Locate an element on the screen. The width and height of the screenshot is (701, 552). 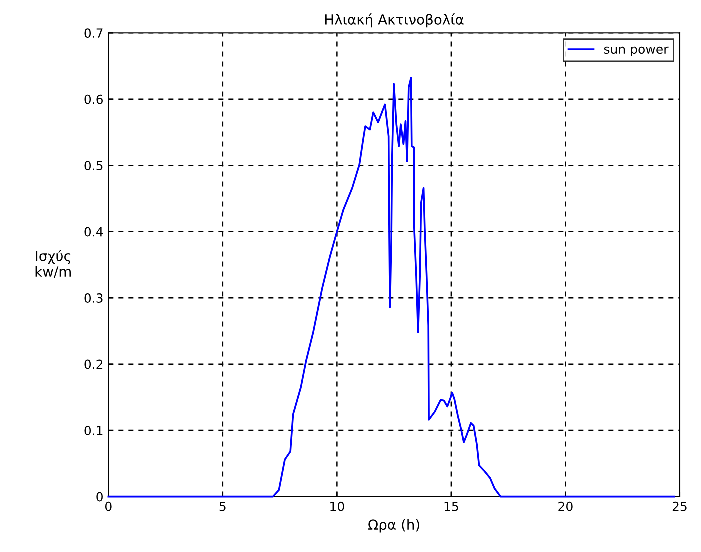
y-tick-label: 0.1 is located at coordinates (93, 431).